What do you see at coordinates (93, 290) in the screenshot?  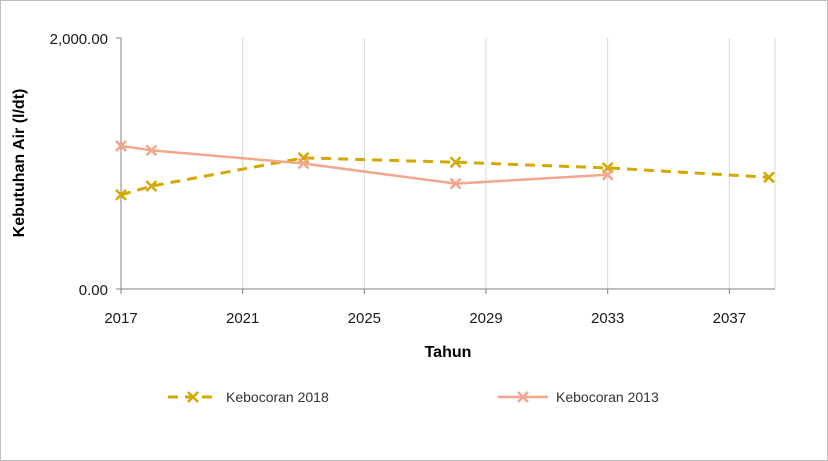 I see `y-tick-label: 0.00` at bounding box center [93, 290].